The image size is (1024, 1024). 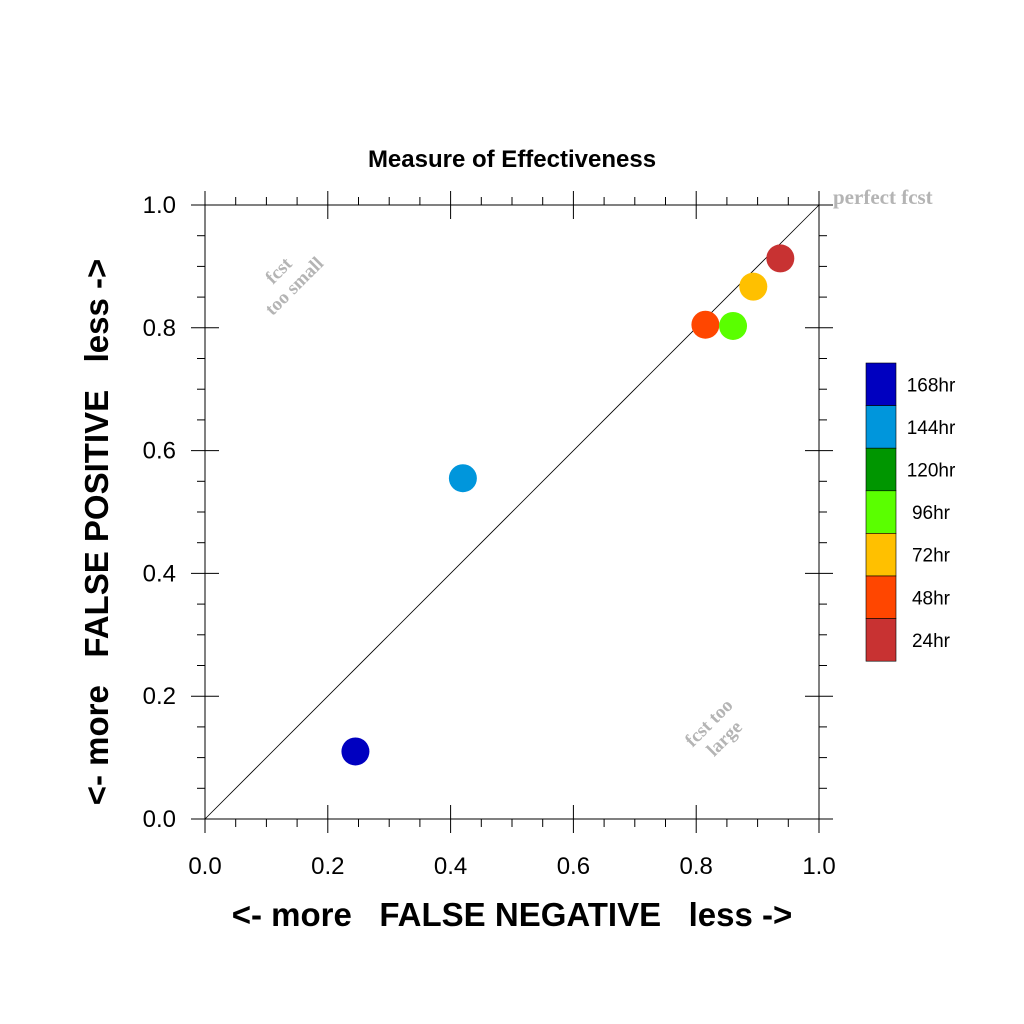 What do you see at coordinates (159, 573) in the screenshot?
I see `y-tick-label: 0.4` at bounding box center [159, 573].